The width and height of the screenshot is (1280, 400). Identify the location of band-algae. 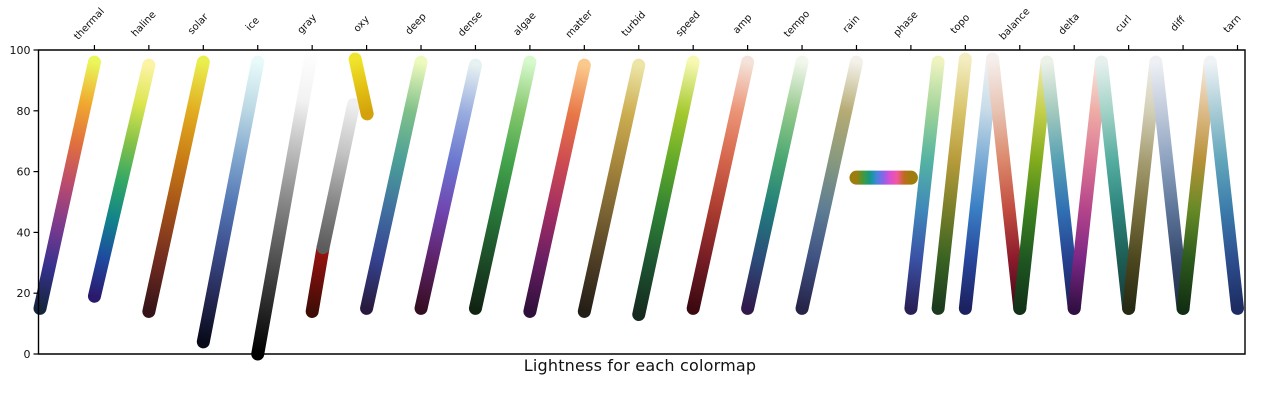
(502, 185).